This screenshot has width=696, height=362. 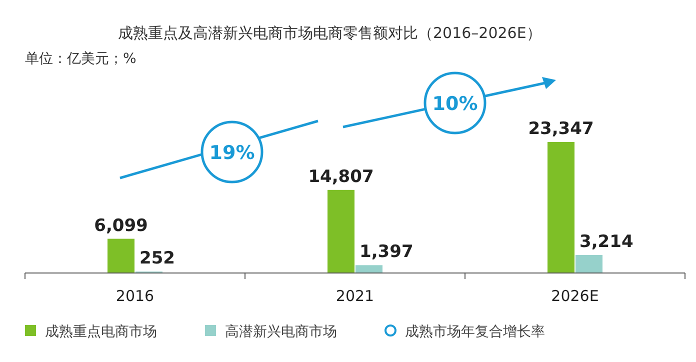 I want to click on text: 10%, so click(x=455, y=104).